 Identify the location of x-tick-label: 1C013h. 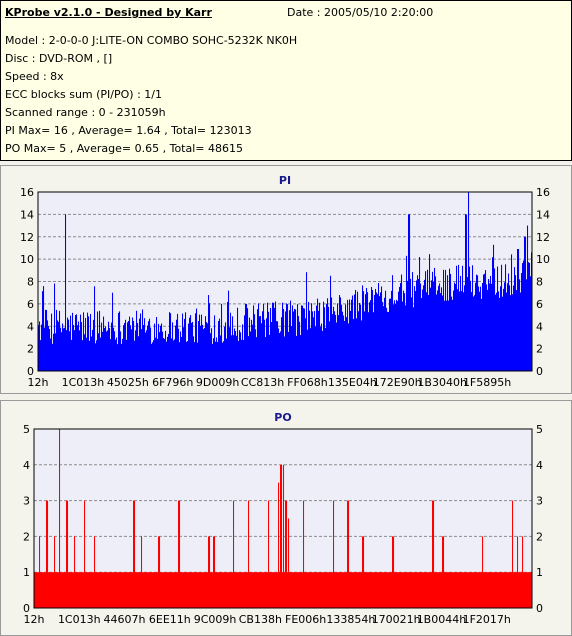
(83, 382).